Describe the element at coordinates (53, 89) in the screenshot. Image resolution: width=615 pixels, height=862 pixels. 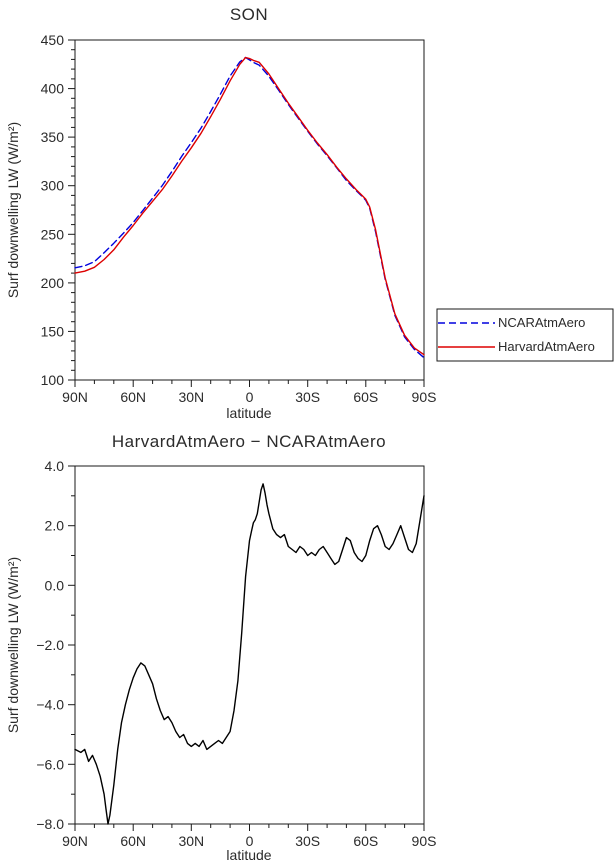
I see `y-tick-label: 400` at that location.